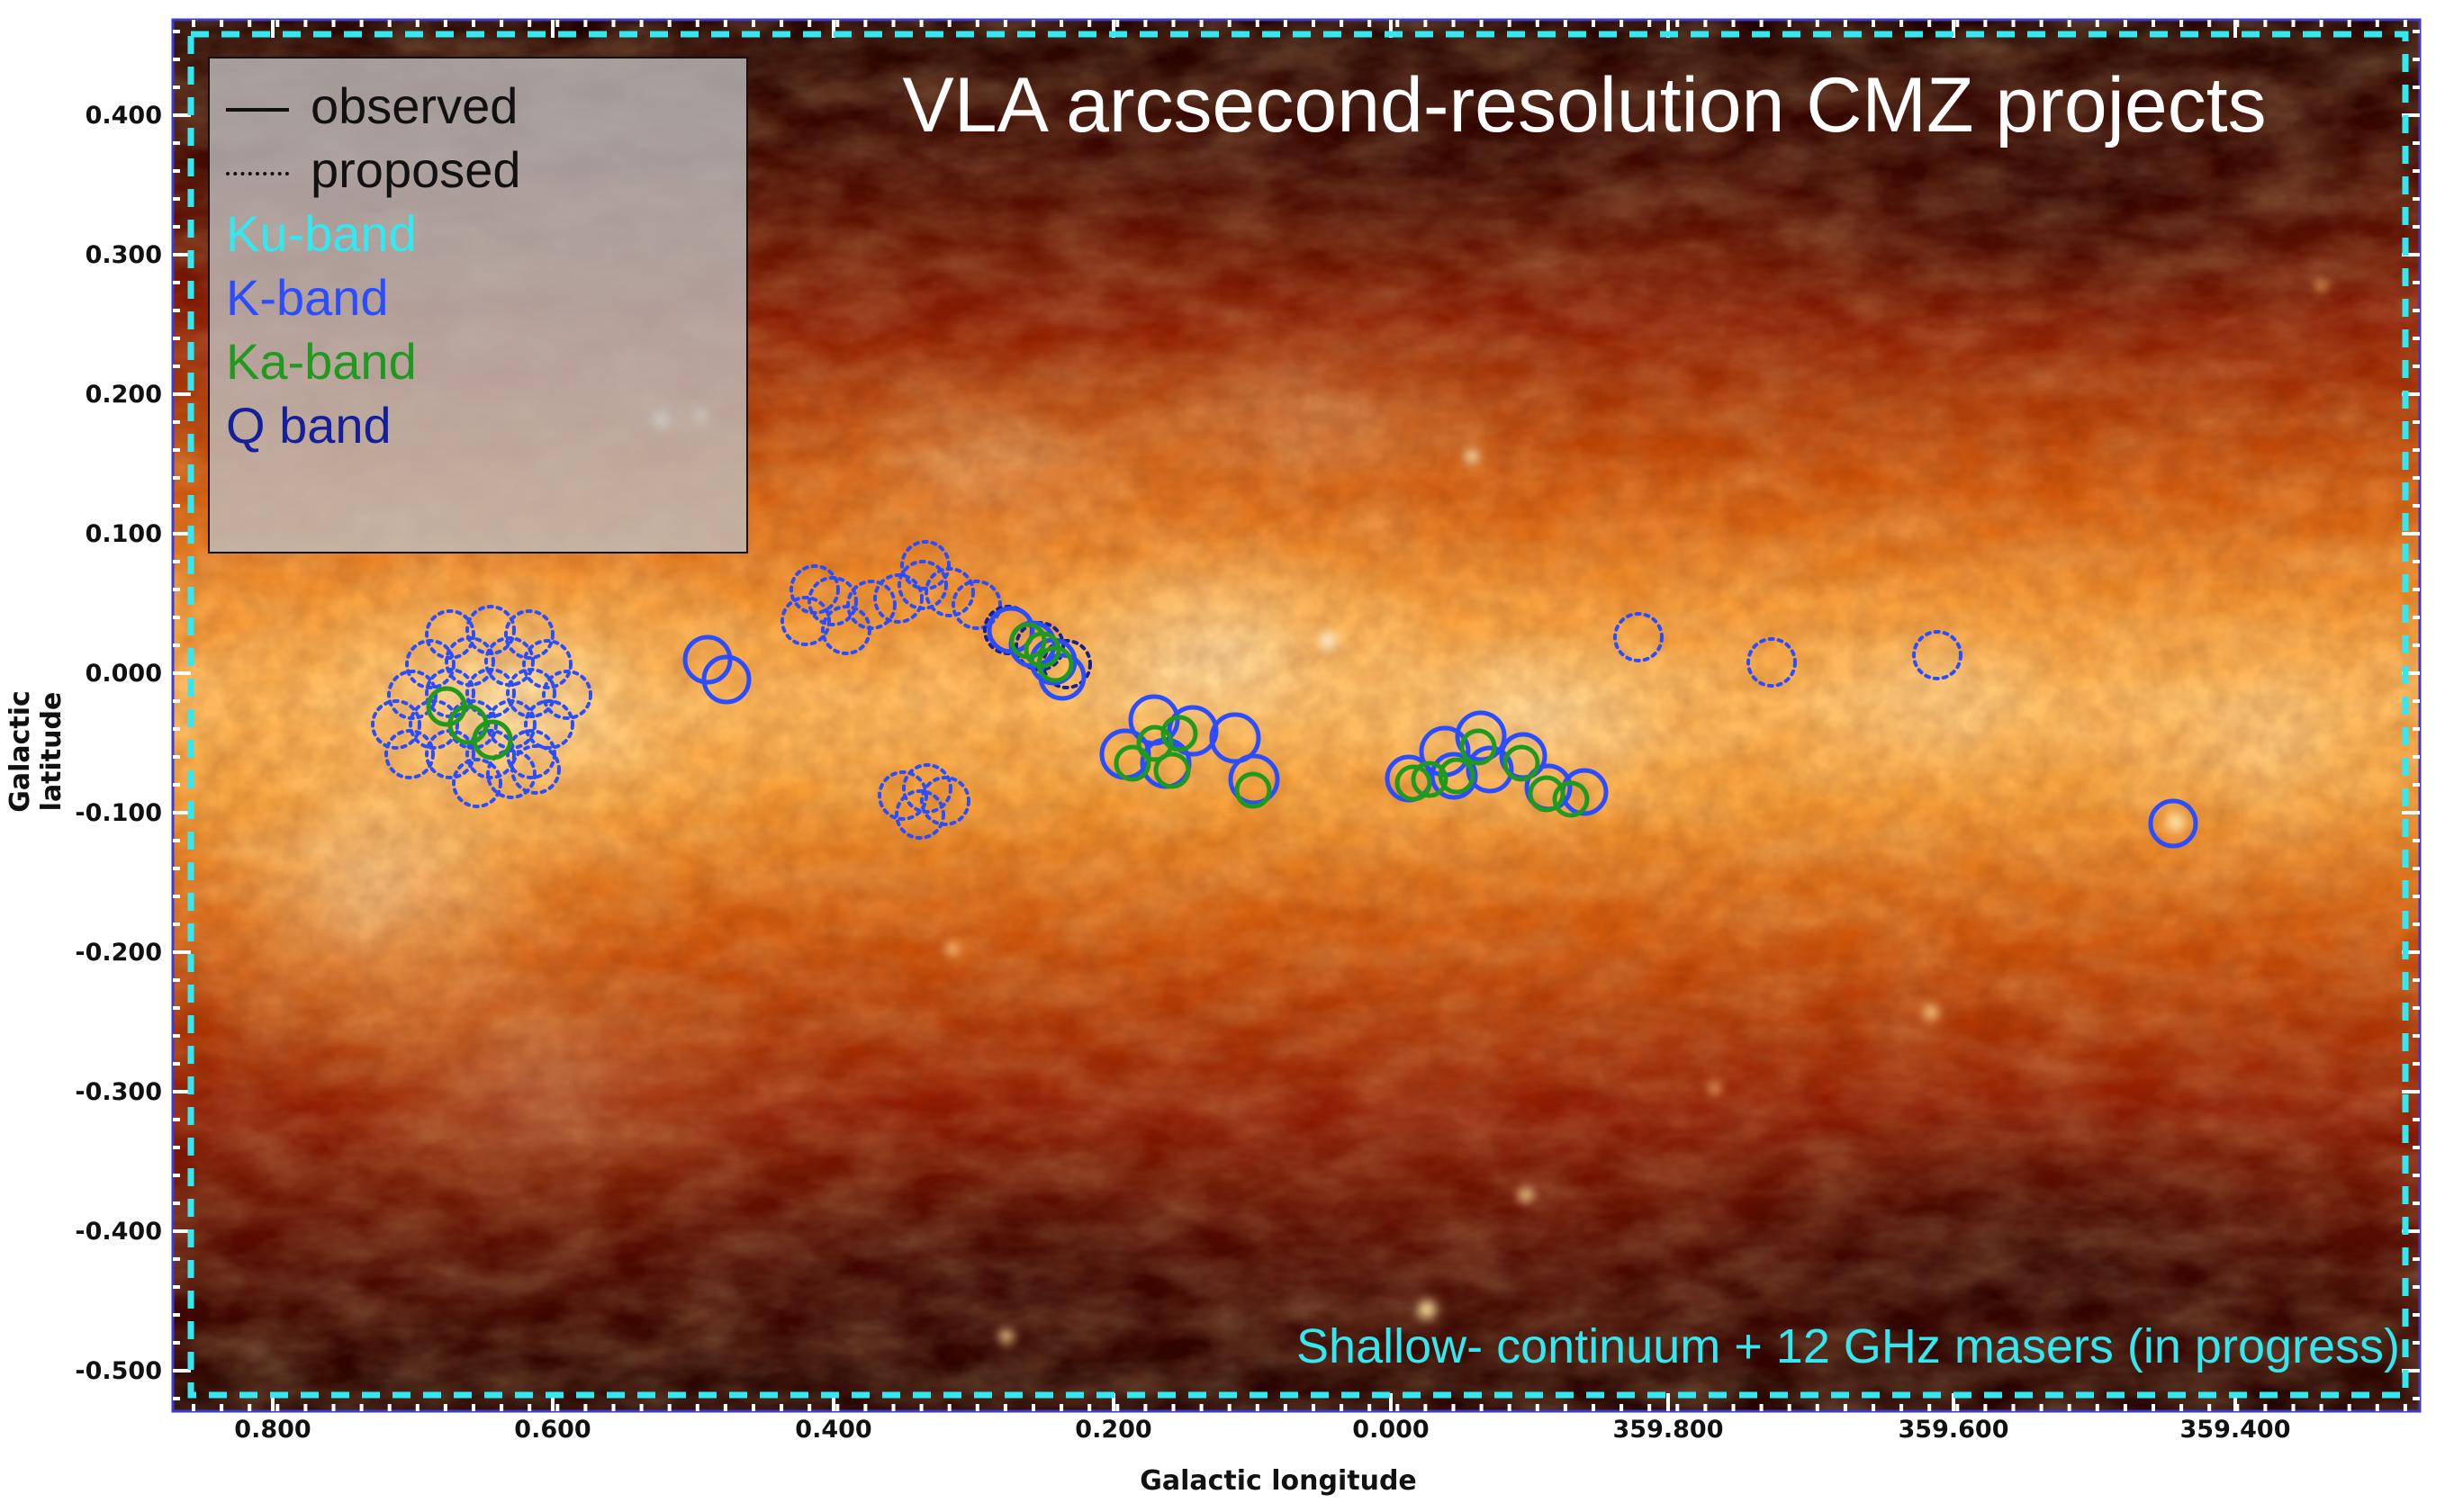 Image resolution: width=2445 pixels, height=1512 pixels. I want to click on x-tick-label: 0.400, so click(833, 1430).